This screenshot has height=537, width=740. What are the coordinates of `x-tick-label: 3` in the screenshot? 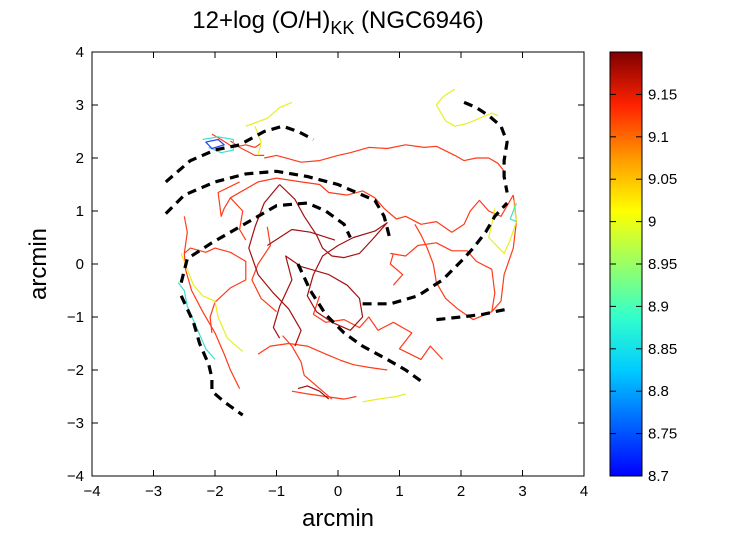 It's located at (522, 491).